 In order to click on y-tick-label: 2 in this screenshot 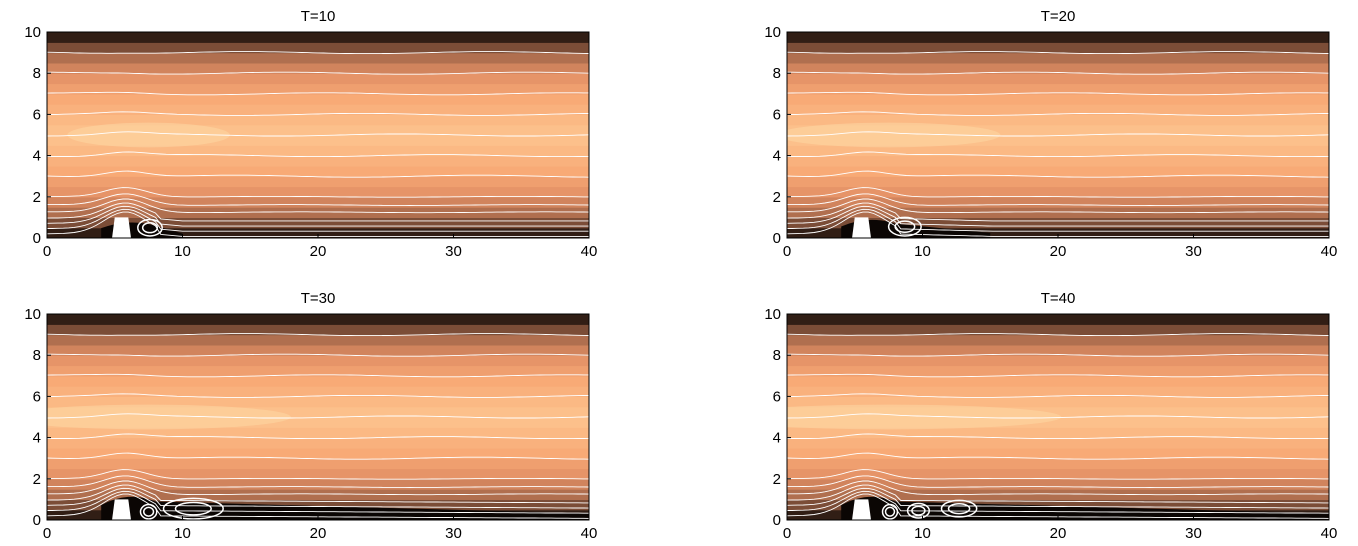, I will do `click(37, 479)`.